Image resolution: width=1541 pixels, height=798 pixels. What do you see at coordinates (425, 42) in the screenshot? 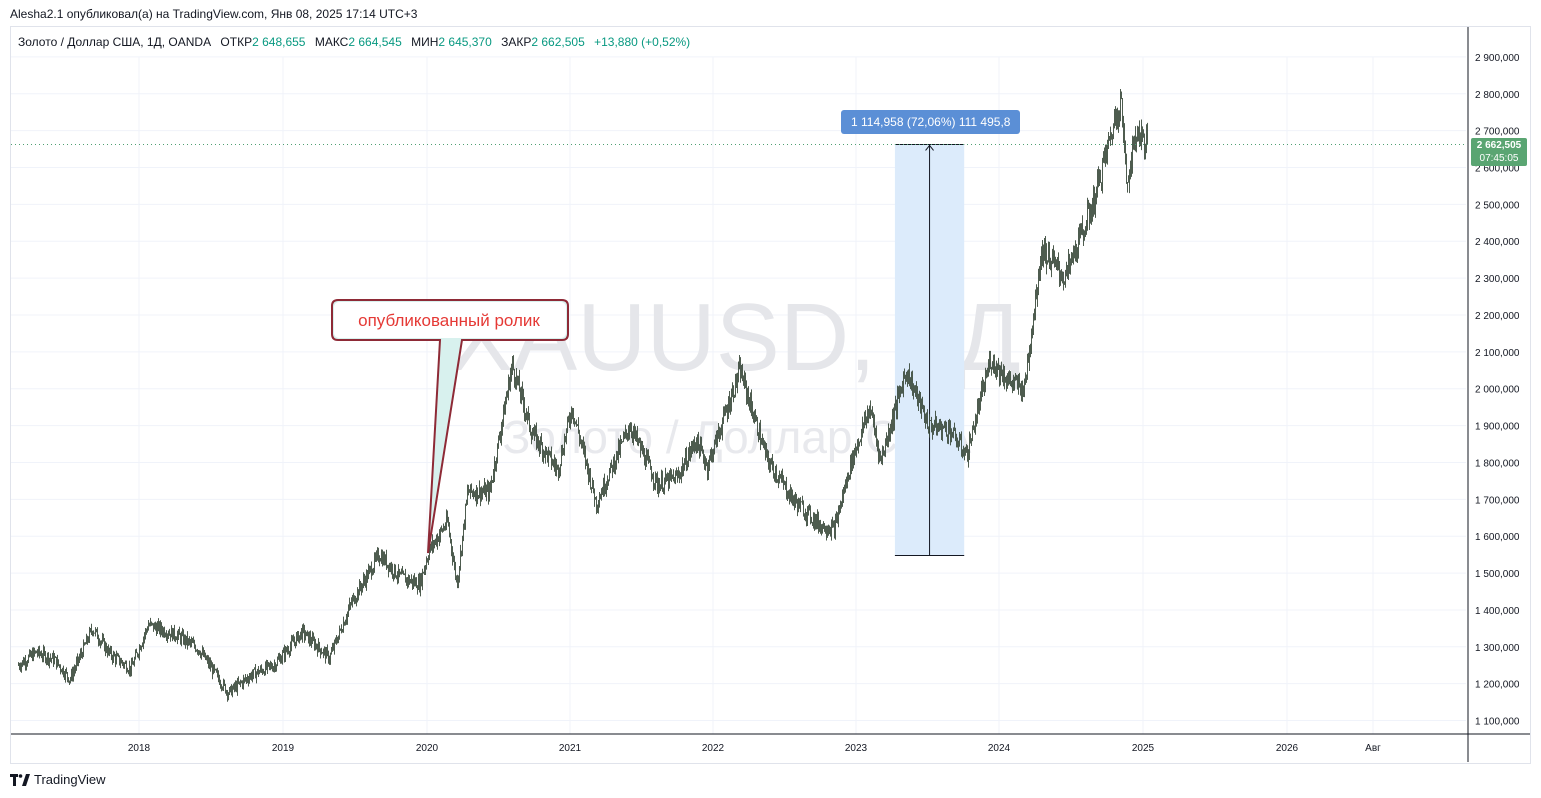
I see `low-label: МИН` at bounding box center [425, 42].